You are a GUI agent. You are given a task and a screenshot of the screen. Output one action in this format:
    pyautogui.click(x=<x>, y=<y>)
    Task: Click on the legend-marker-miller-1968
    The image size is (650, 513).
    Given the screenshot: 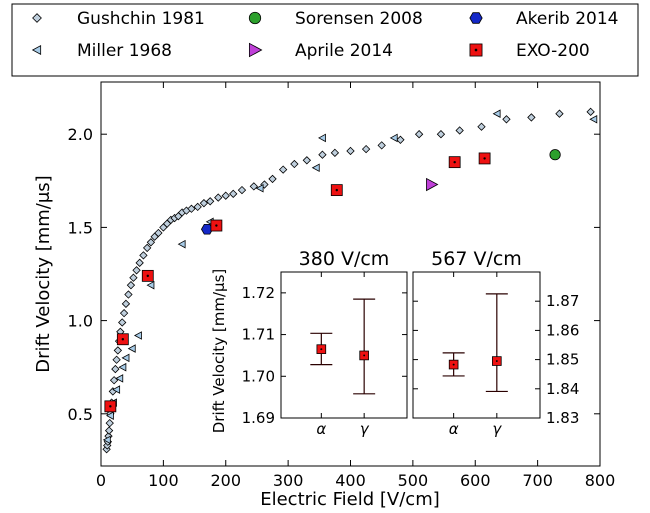 What is the action you would take?
    pyautogui.click(x=36, y=50)
    